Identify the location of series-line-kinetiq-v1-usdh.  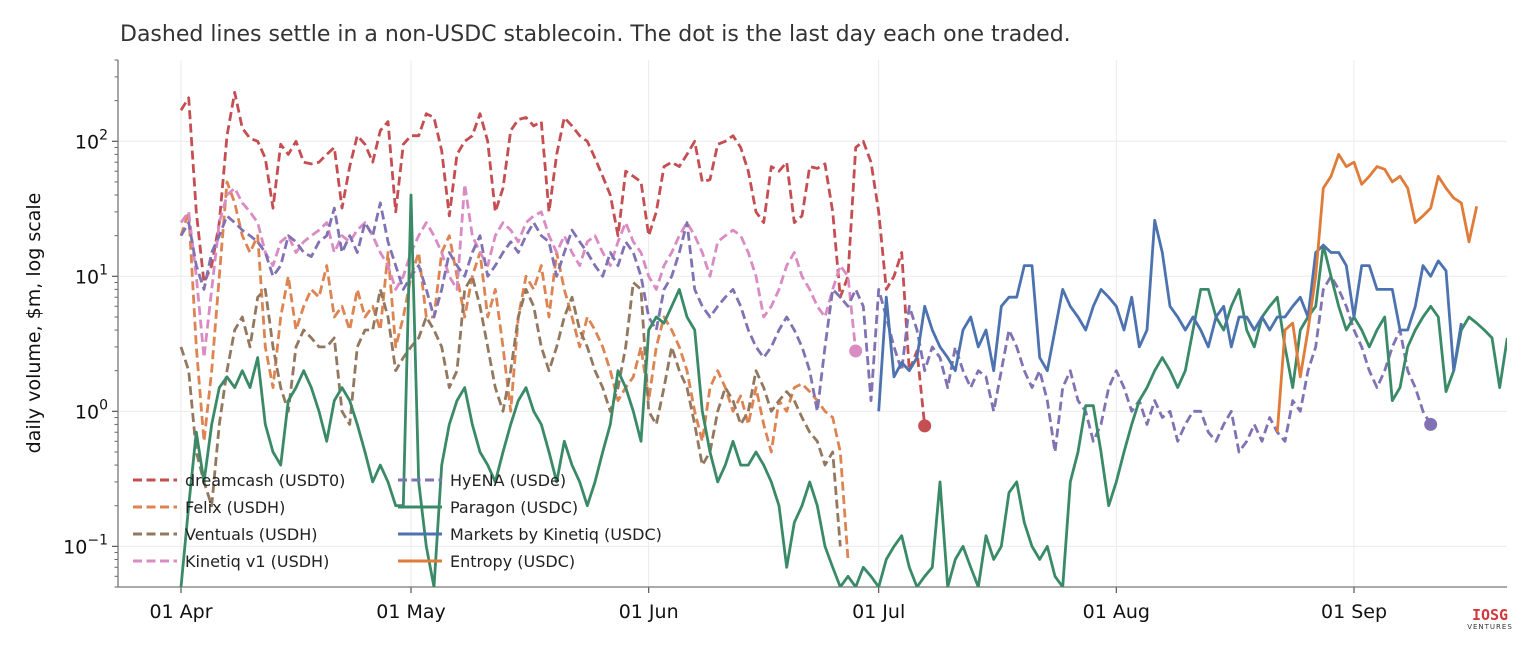
(518, 270).